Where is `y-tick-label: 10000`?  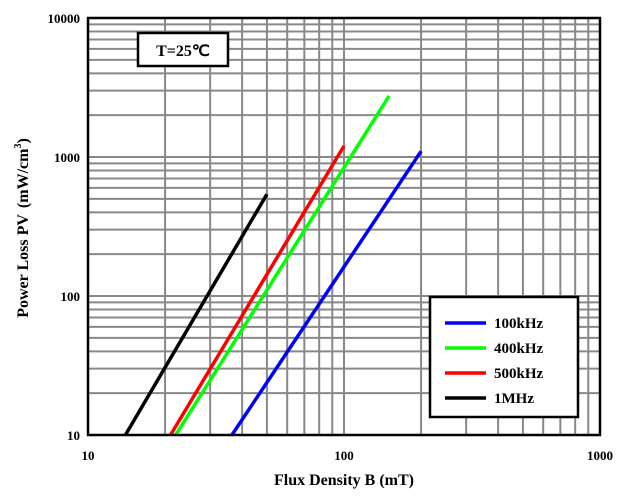 y-tick-label: 10000 is located at coordinates (64, 18).